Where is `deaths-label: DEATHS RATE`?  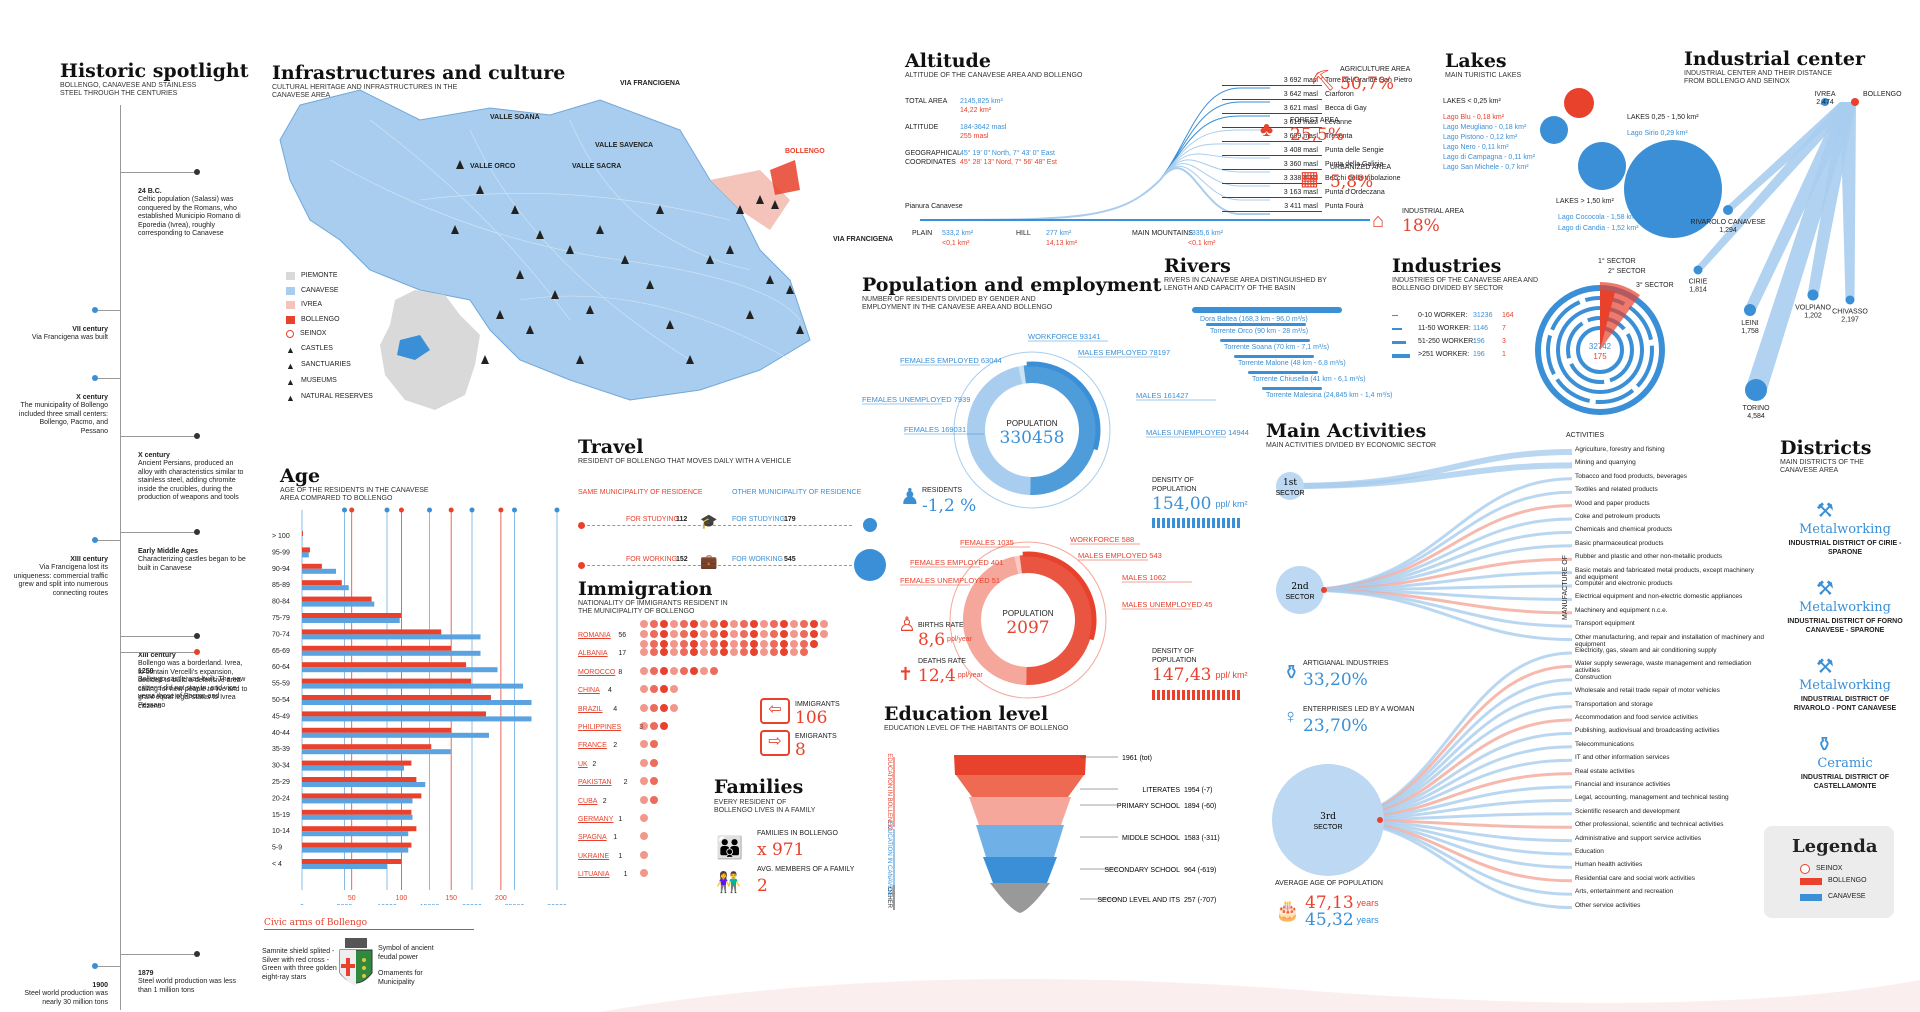 deaths-label: DEATHS RATE is located at coordinates (942, 661).